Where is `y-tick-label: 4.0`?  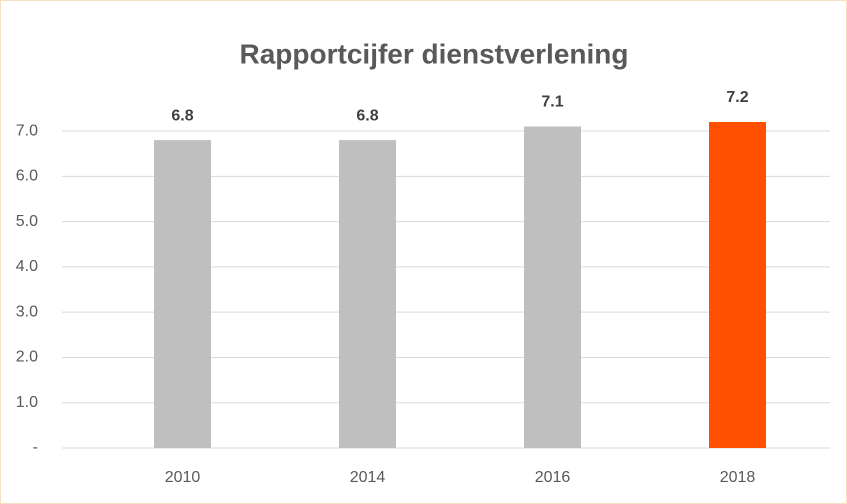
y-tick-label: 4.0 is located at coordinates (27, 266).